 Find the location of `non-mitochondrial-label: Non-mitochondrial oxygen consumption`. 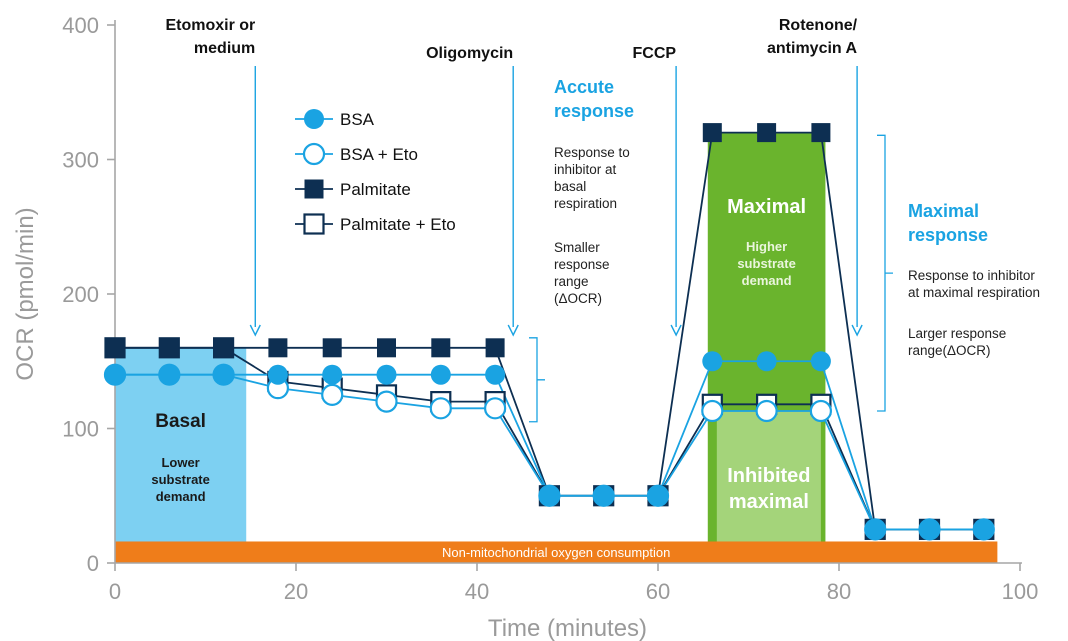

non-mitochondrial-label: Non-mitochondrial oxygen consumption is located at coordinates (556, 552).